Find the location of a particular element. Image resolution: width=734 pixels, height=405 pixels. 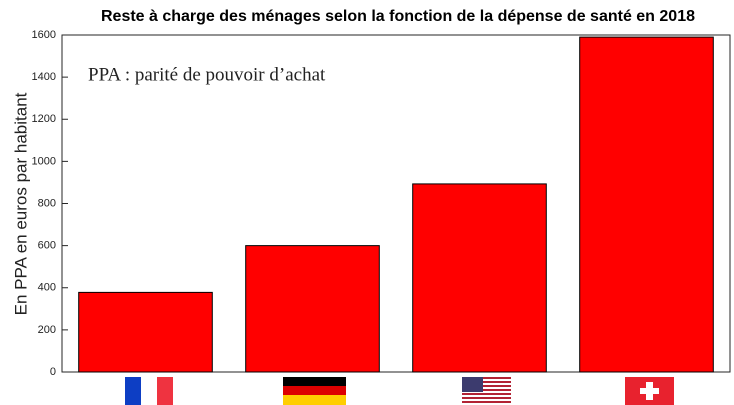

flag-switzerland is located at coordinates (649, 391).